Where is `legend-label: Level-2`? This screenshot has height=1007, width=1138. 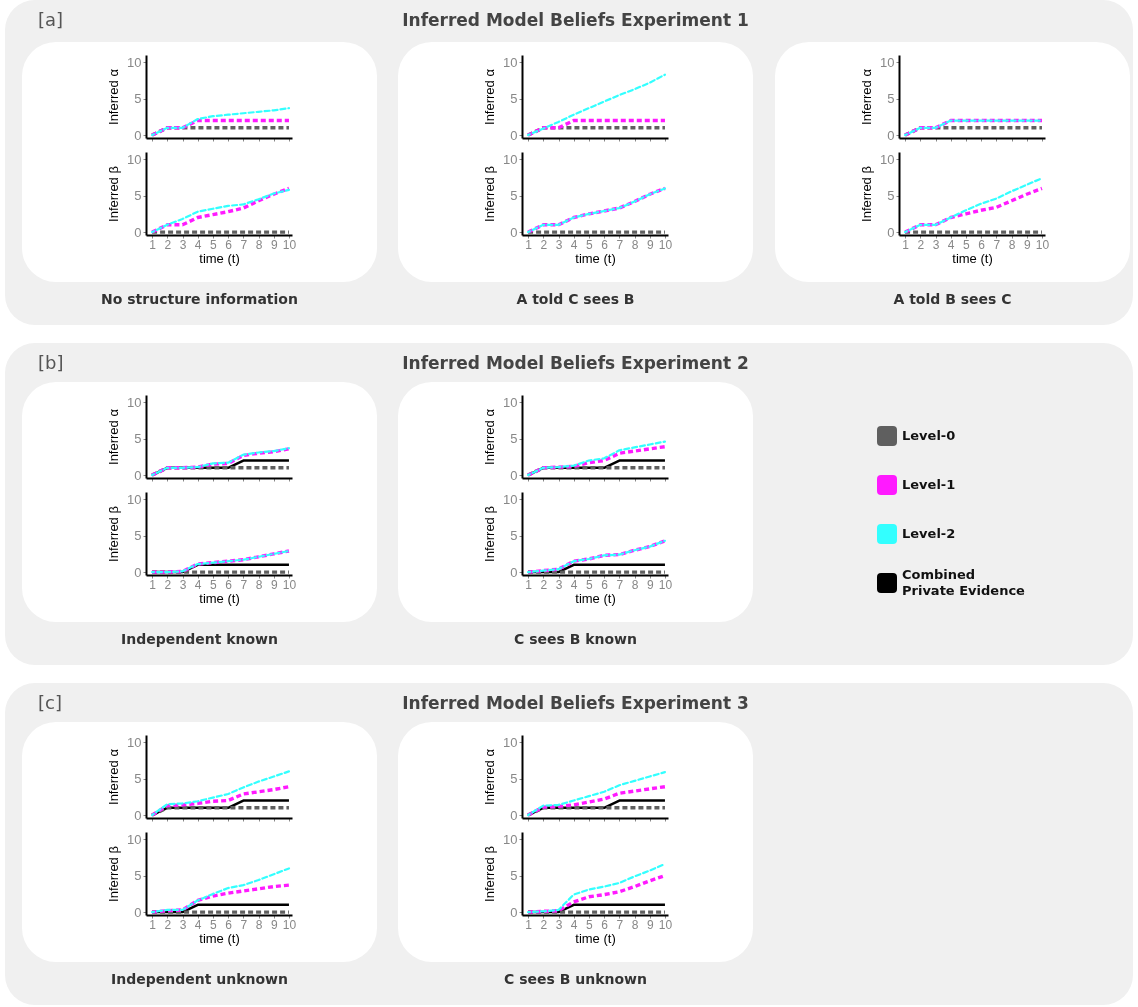
legend-label: Level-2 is located at coordinates (929, 533).